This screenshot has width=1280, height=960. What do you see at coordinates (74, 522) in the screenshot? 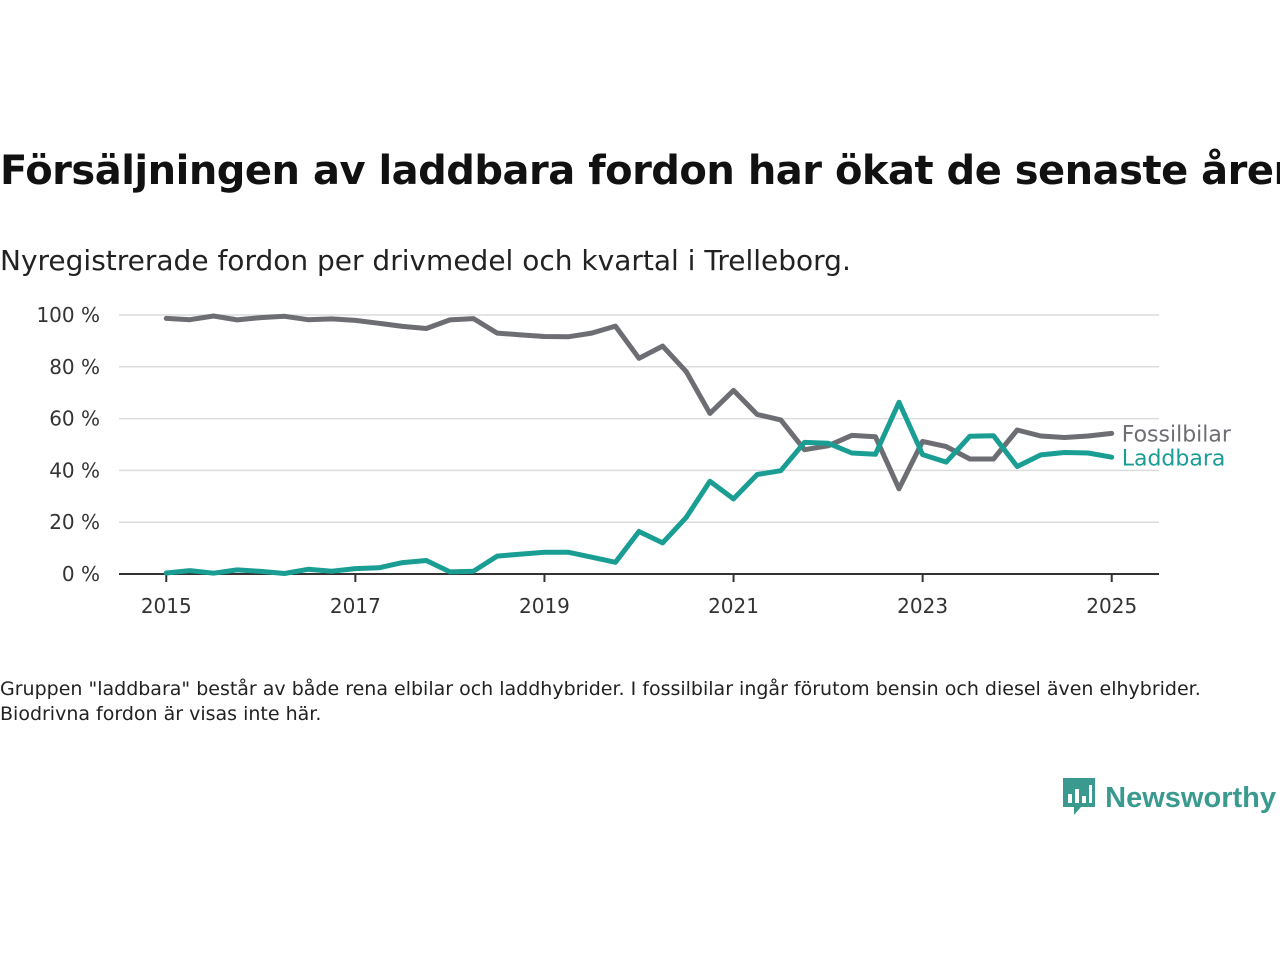
I see `y-tick-label: 20 %` at bounding box center [74, 522].